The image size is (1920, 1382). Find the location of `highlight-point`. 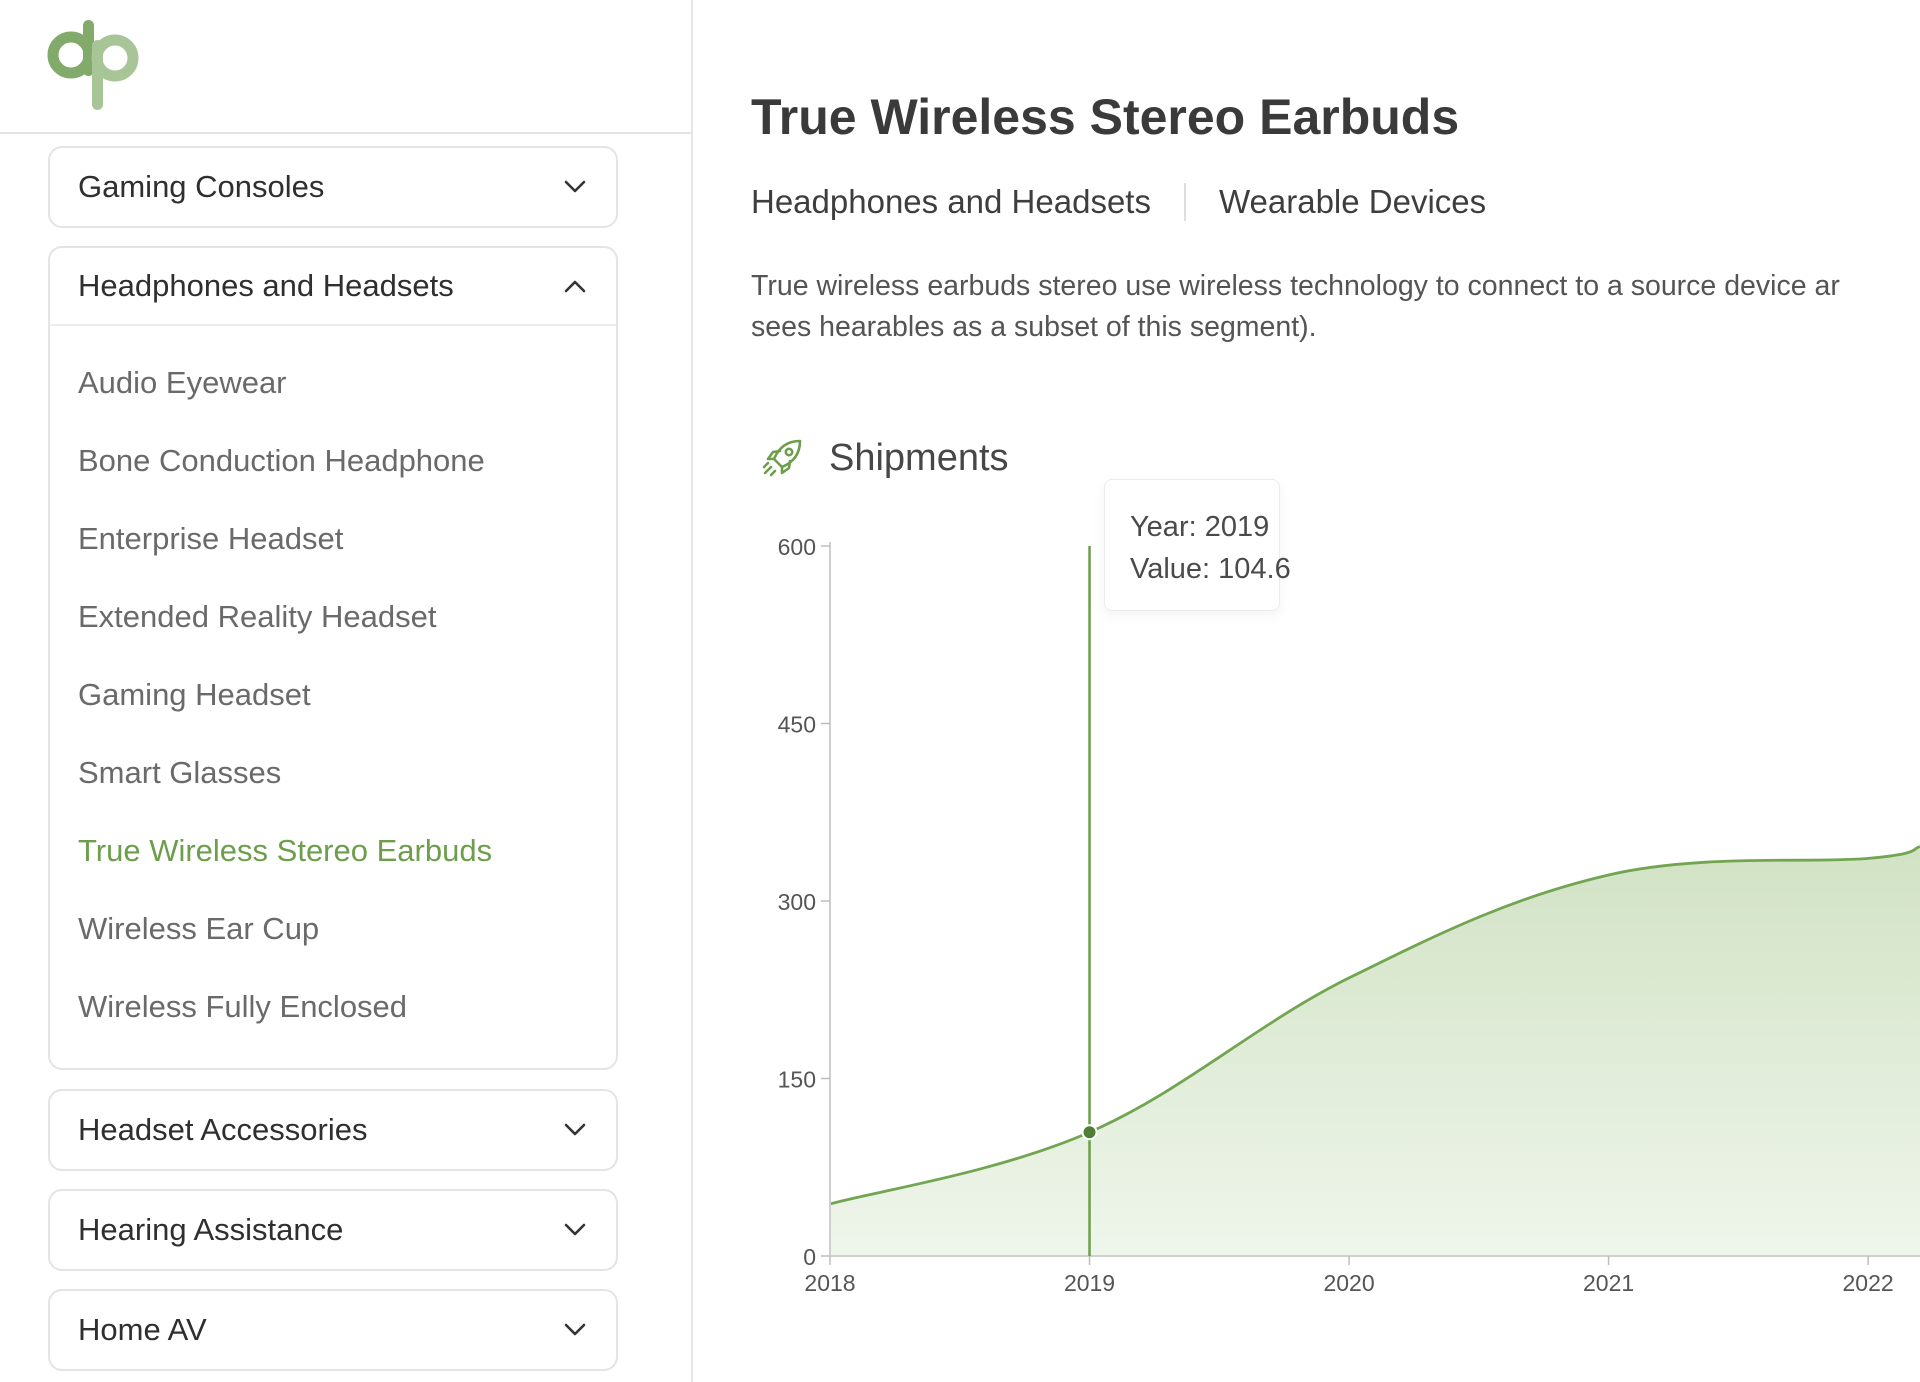

highlight-point is located at coordinates (1089, 1132).